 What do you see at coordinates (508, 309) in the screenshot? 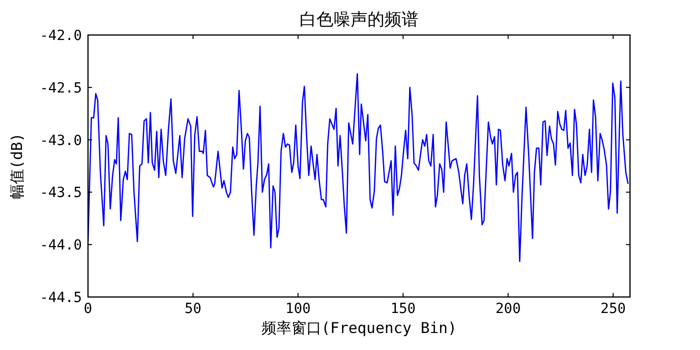
I see `x-tick-label: 200` at bounding box center [508, 309].